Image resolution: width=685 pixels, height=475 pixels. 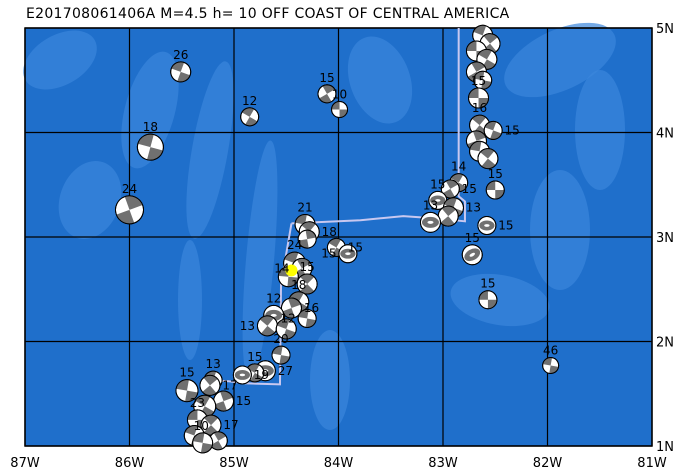 What do you see at coordinates (25, 463) in the screenshot?
I see `lon-tick-label: 87W` at bounding box center [25, 463].